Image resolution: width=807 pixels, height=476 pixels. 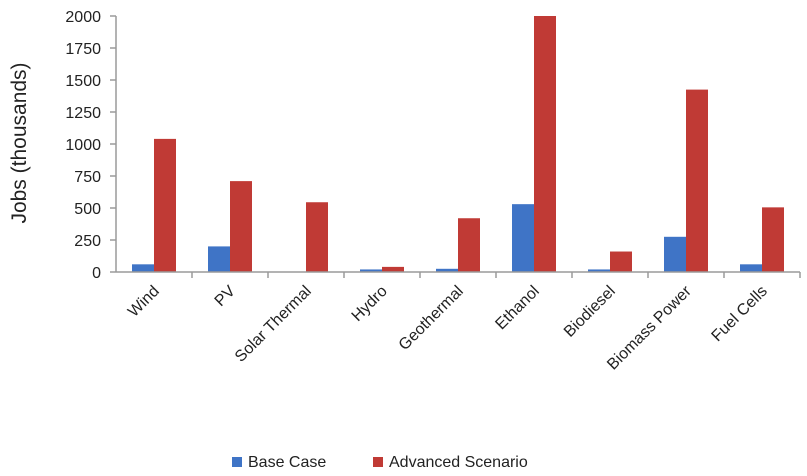 I want to click on legend-label: Advanced Scenario, so click(x=458, y=462).